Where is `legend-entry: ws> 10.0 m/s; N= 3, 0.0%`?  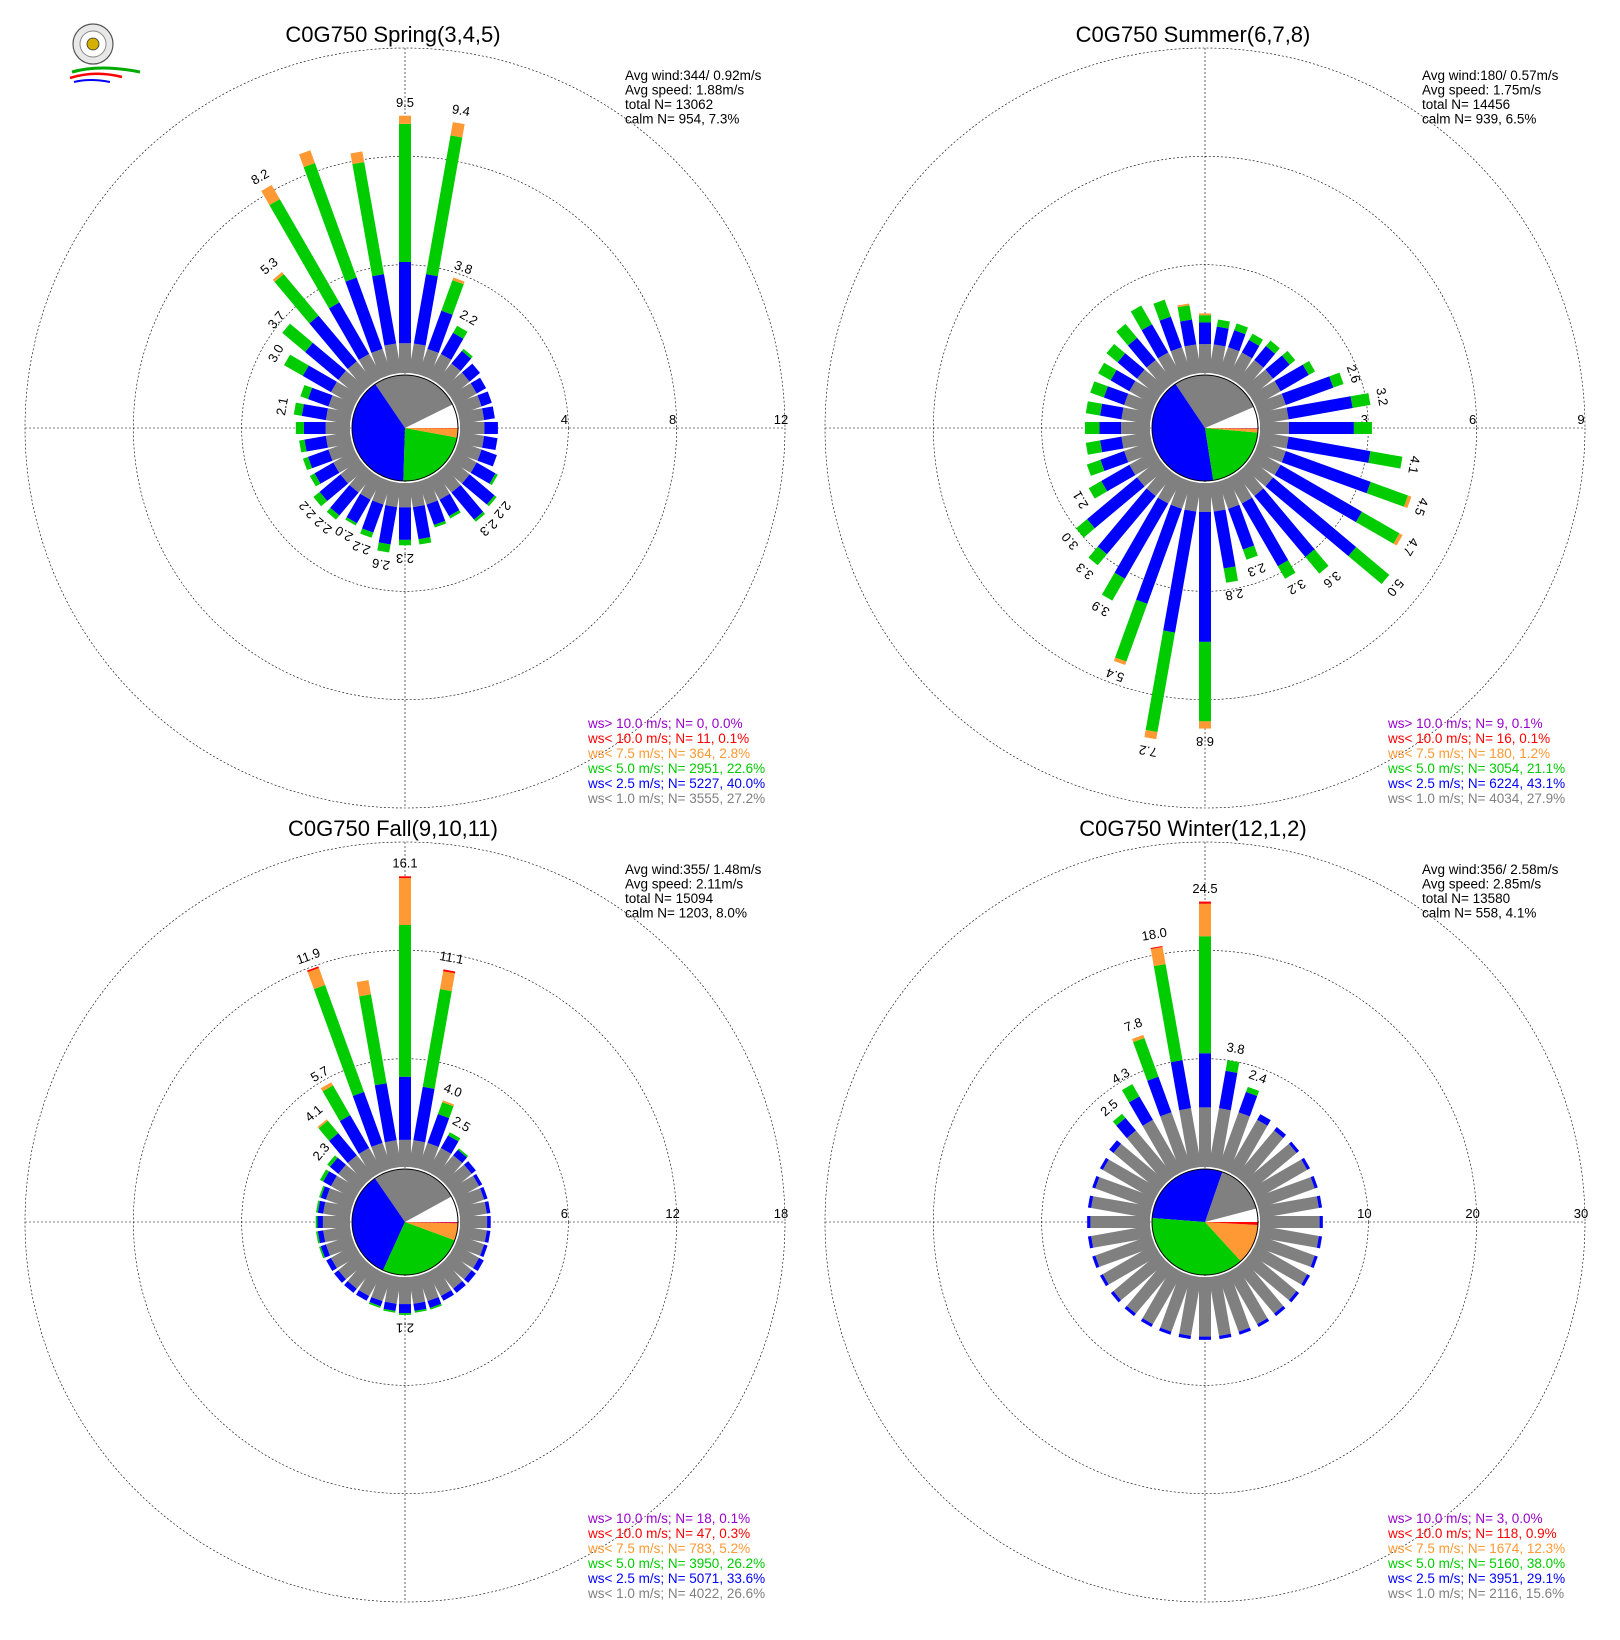
legend-entry: ws> 10.0 m/s; N= 3, 0.0% is located at coordinates (1465, 1518).